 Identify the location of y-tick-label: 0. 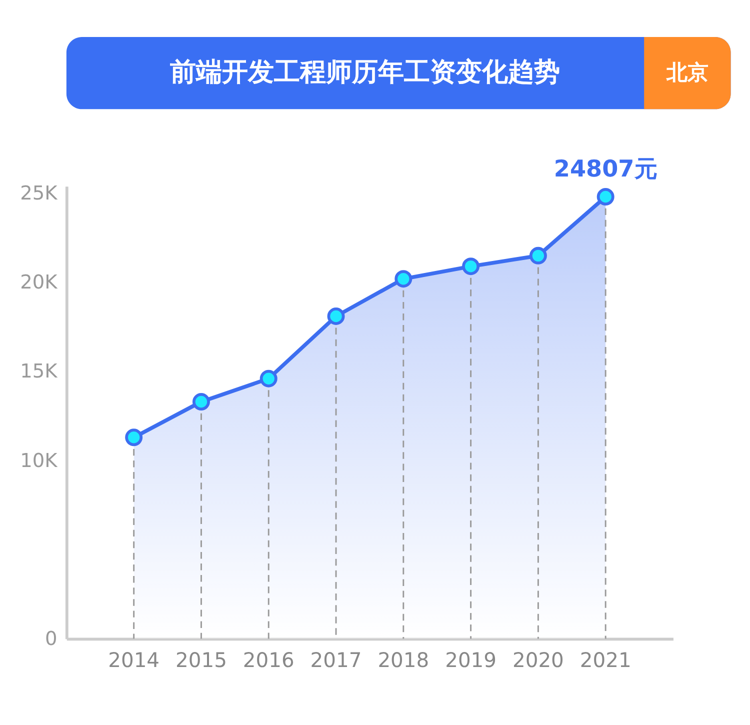
(51, 638).